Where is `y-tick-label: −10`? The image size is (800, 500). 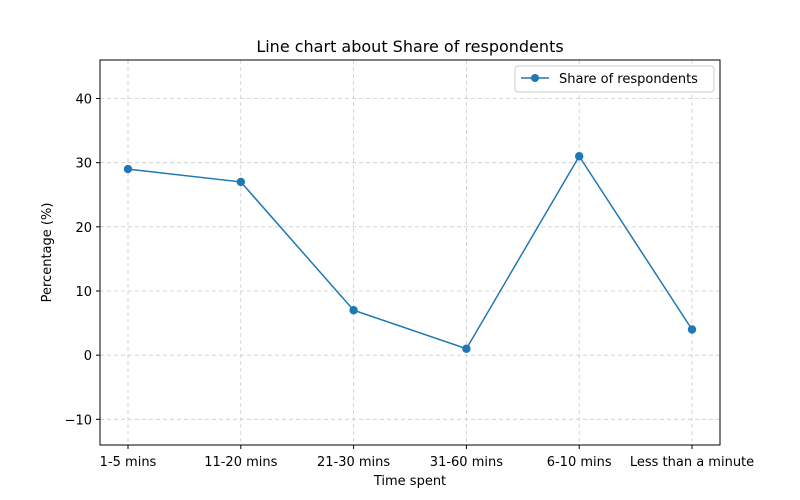 y-tick-label: −10 is located at coordinates (78, 420).